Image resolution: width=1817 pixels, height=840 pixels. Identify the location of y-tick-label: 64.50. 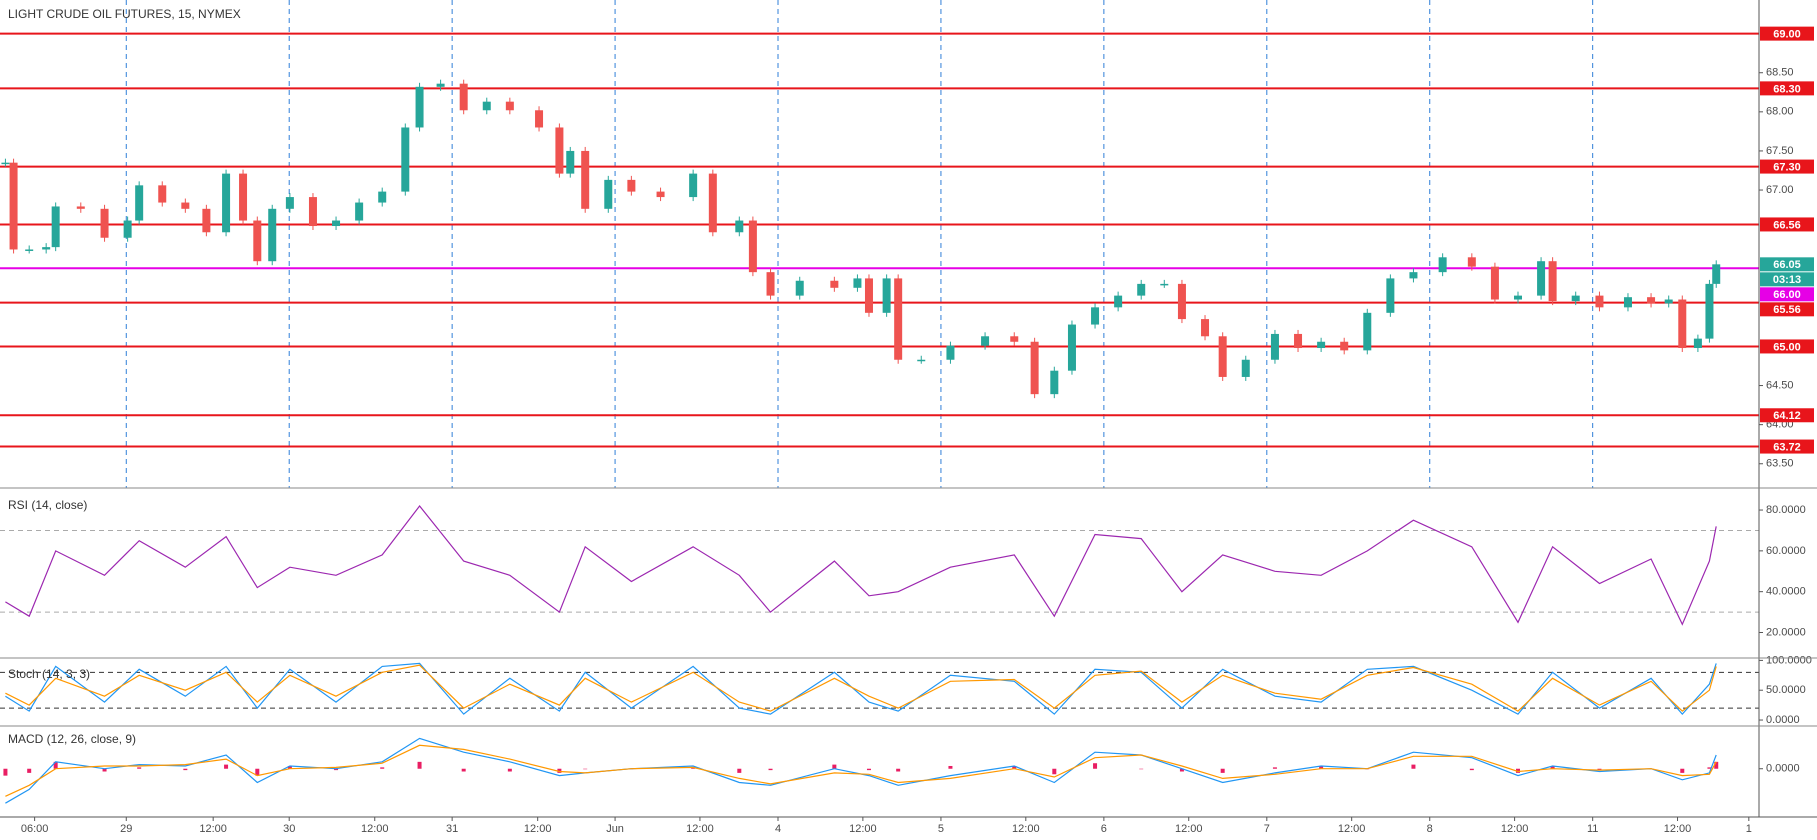
(1780, 385).